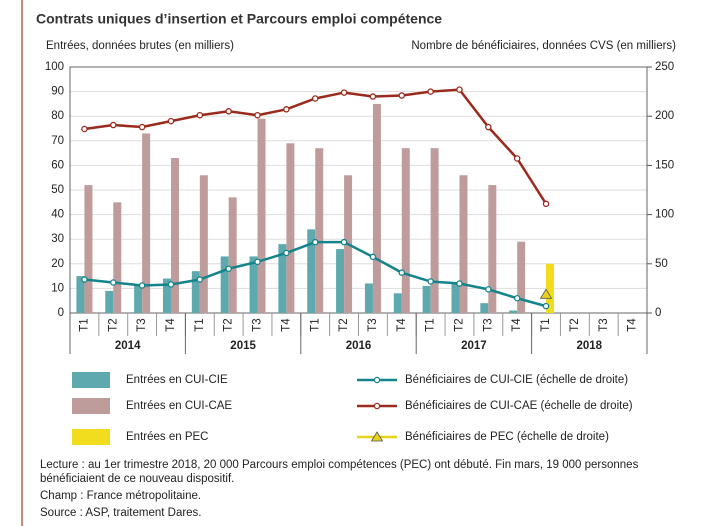 This screenshot has height=526, width=714. Describe the element at coordinates (57, 239) in the screenshot. I see `y-tick-label: 30` at that location.